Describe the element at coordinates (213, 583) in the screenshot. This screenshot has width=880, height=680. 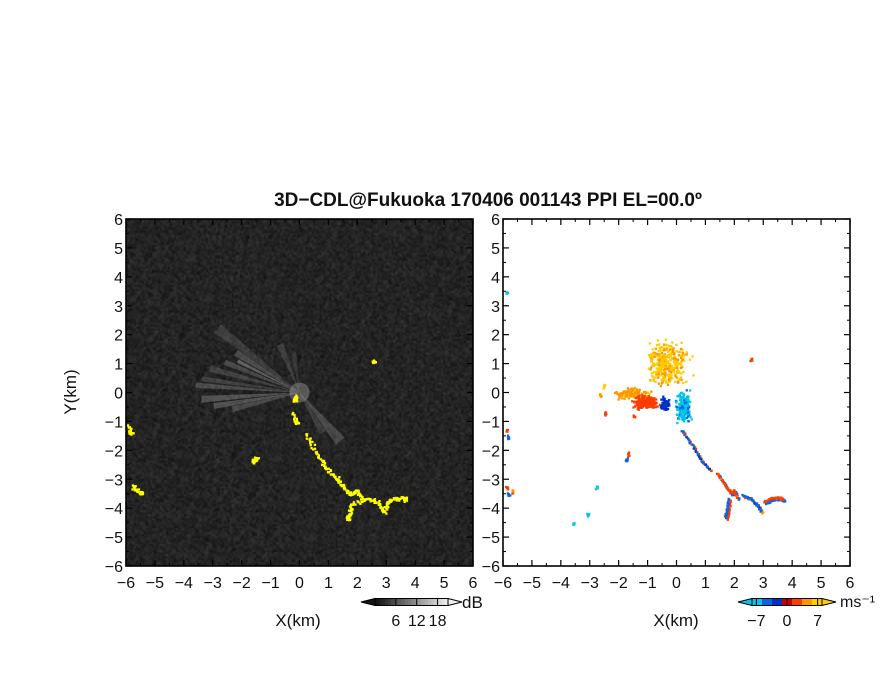
I see `x-tick-label: −3` at that location.